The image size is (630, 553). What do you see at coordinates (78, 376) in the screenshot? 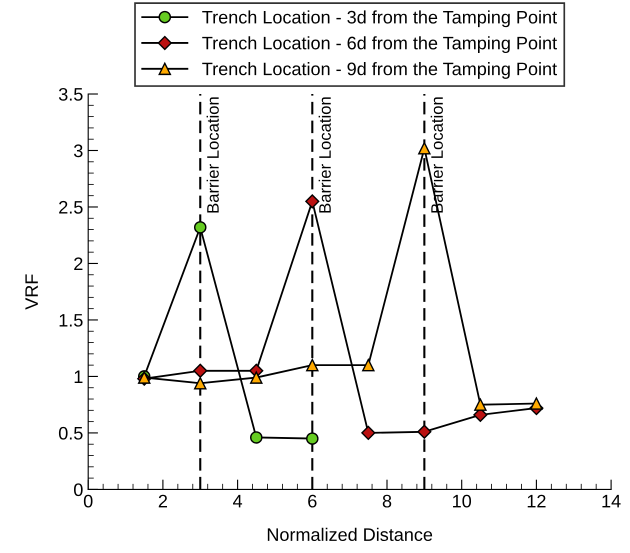
I see `y-tick-label: 1` at bounding box center [78, 376].